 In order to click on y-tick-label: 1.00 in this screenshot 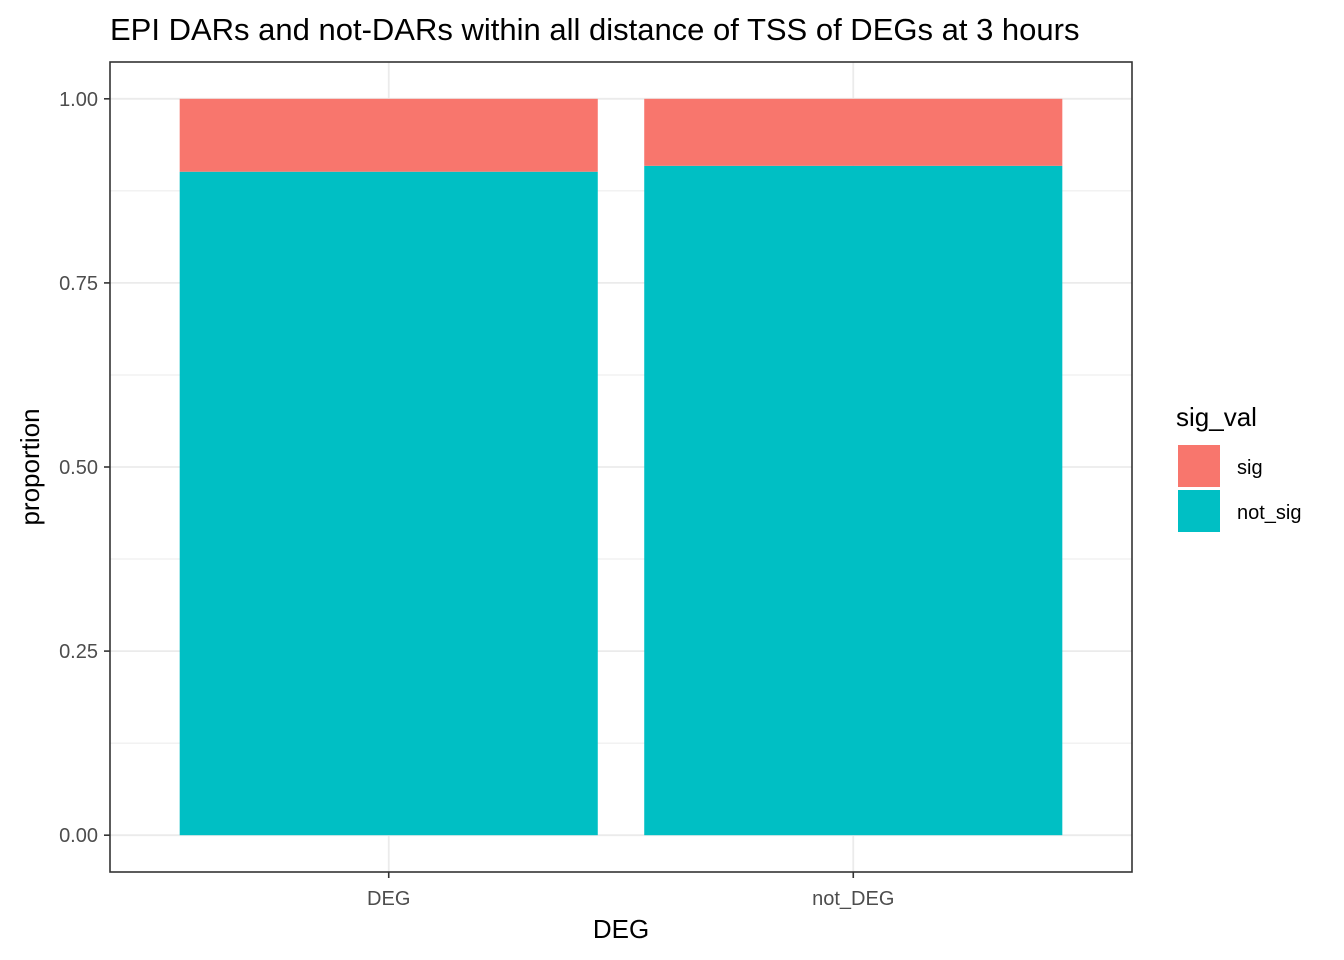, I will do `click(78, 100)`.